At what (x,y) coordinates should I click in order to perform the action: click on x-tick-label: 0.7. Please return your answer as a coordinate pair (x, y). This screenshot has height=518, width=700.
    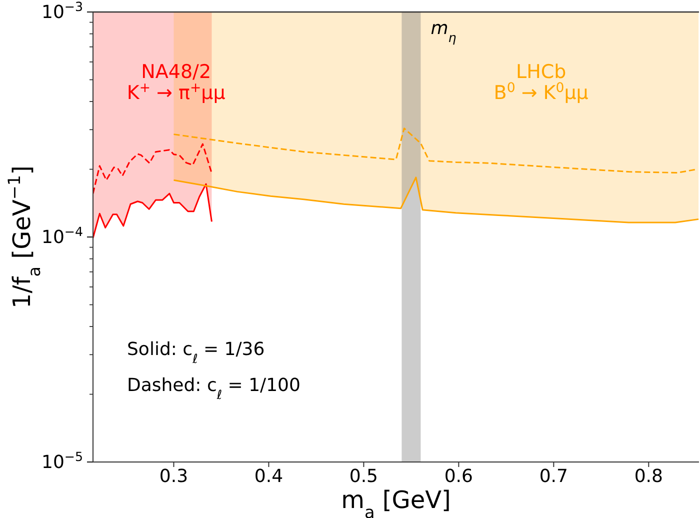
    Looking at the image, I should click on (553, 476).